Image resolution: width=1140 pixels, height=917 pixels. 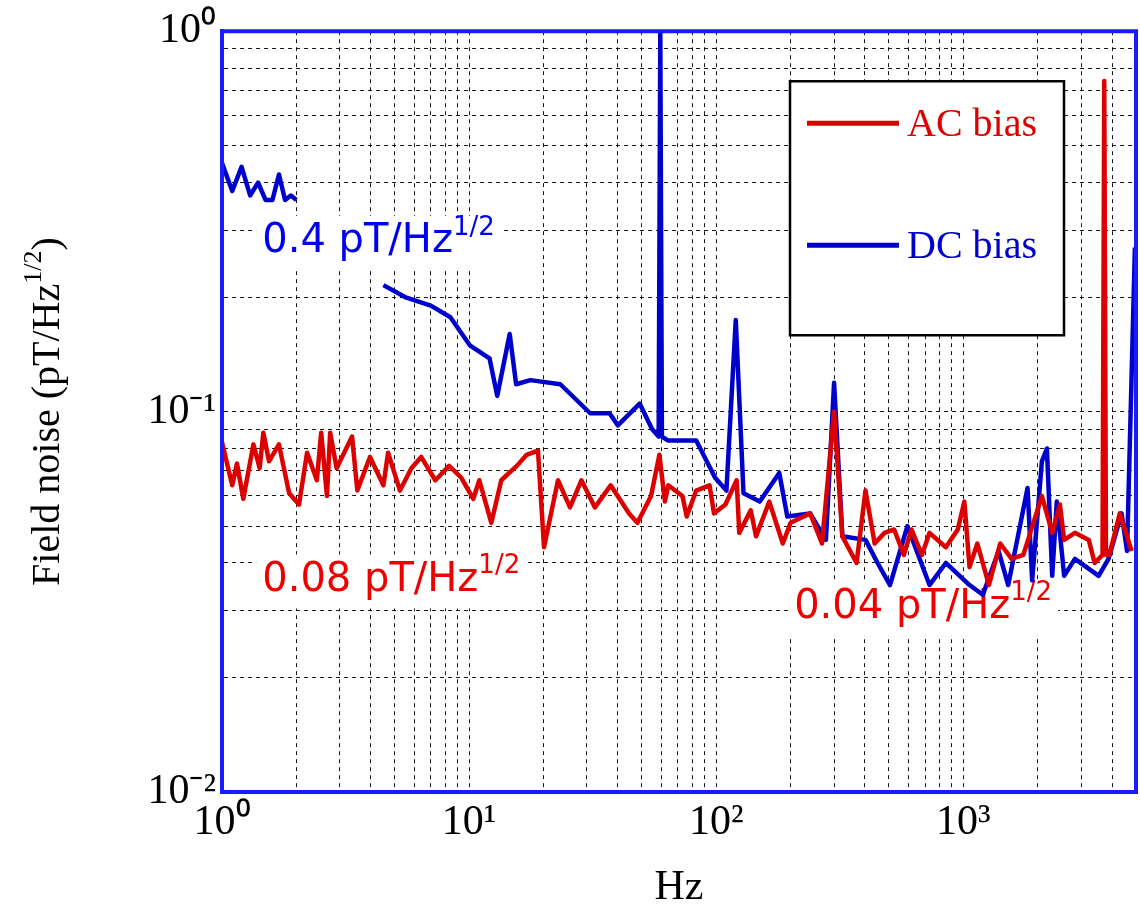 I want to click on legend-label: DC bias, so click(x=972, y=244).